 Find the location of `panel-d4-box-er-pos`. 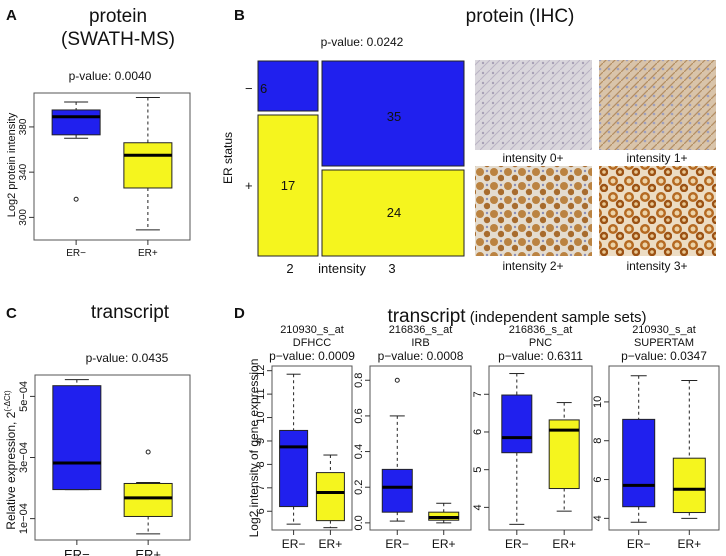

panel-d4-box-er-pos is located at coordinates (689, 485).